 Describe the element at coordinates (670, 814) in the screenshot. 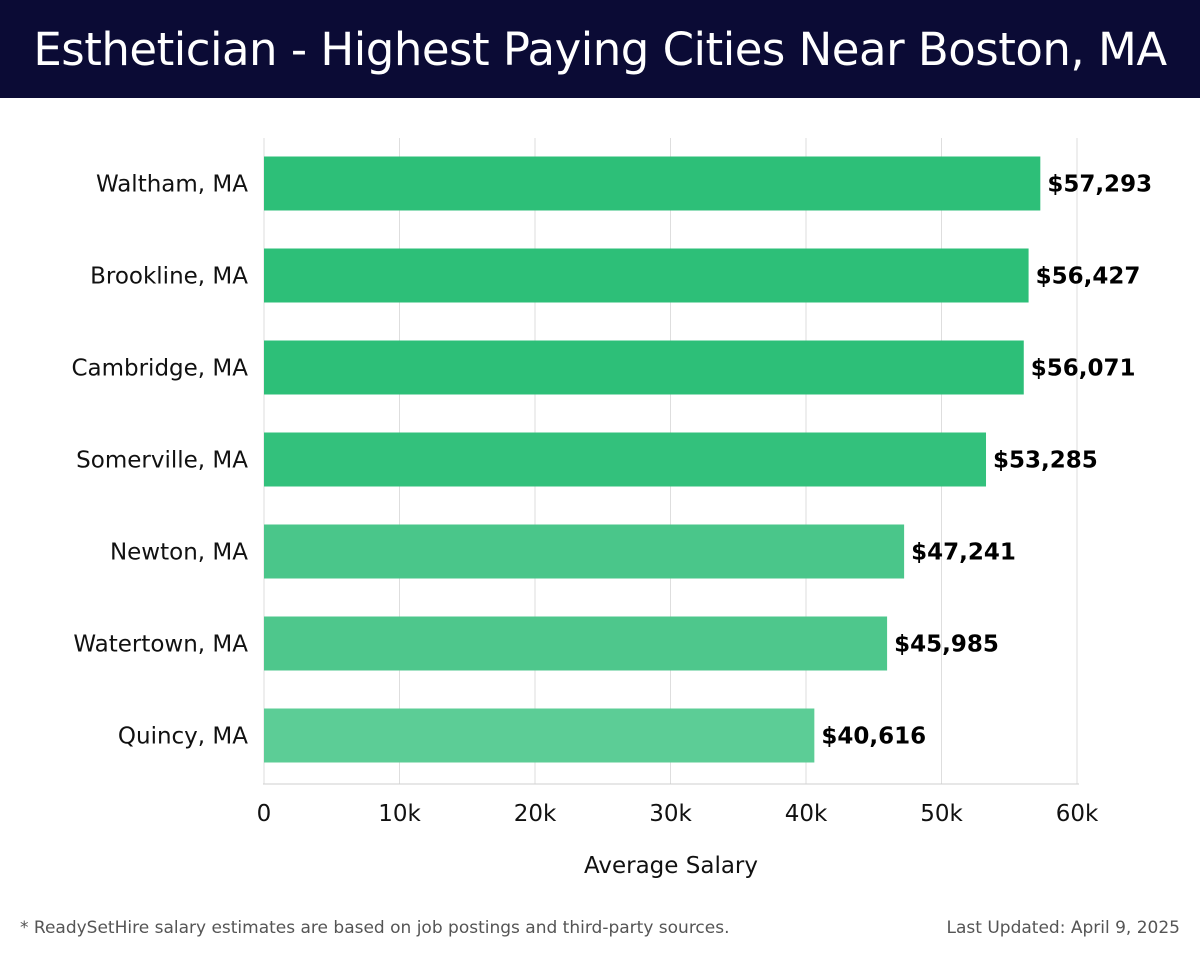

I see `x-tick-label: 30k` at that location.